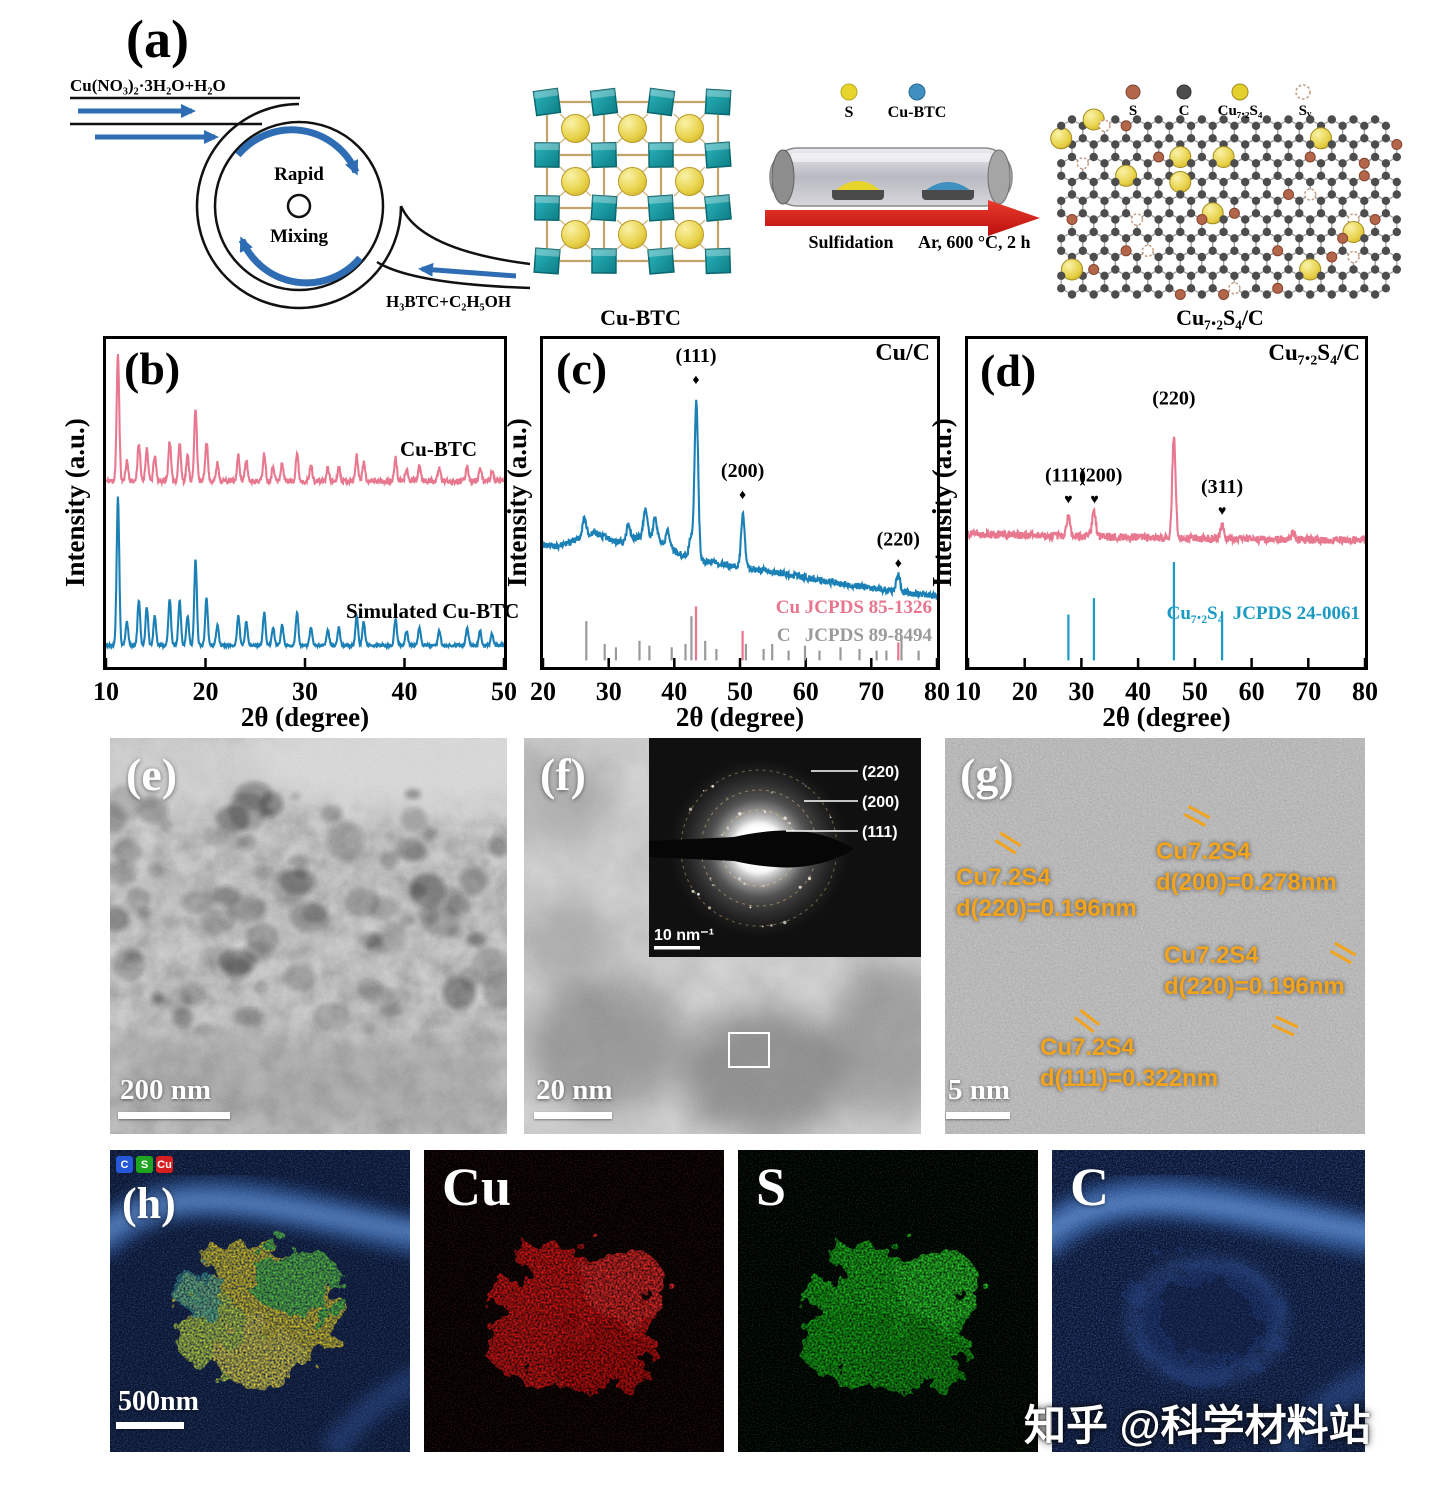 The width and height of the screenshot is (1440, 1489). I want to click on eds-map-s, so click(888, 1301).